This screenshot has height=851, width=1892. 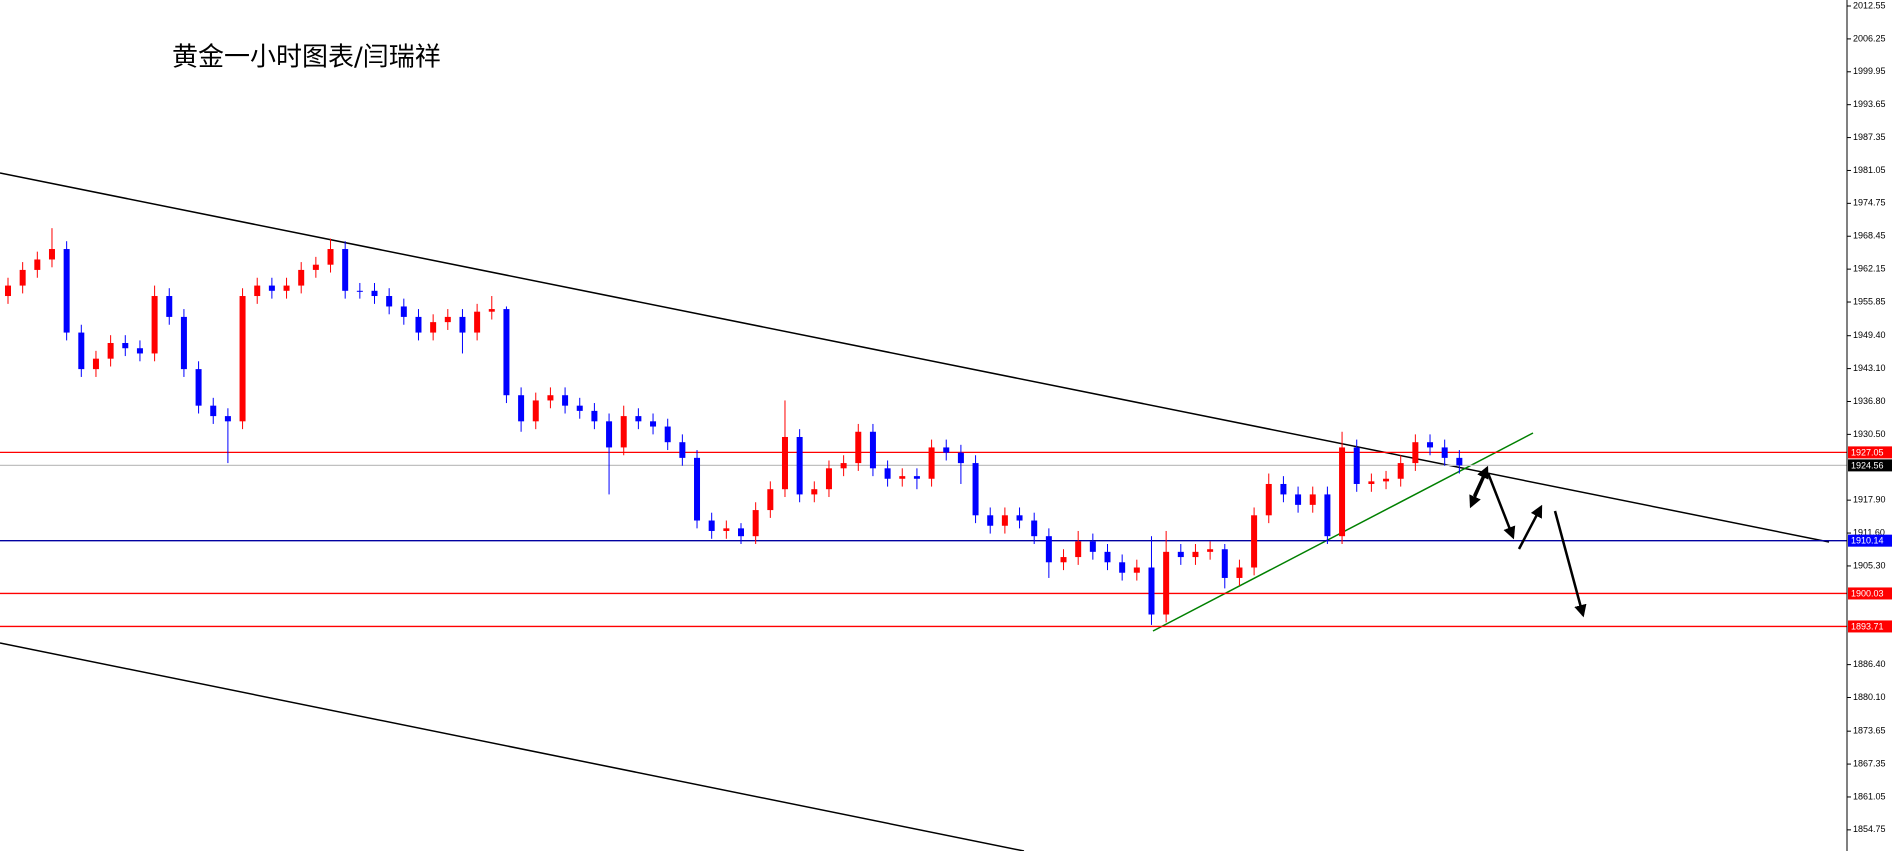 I want to click on y-tick-label: 1854.75, so click(x=1869, y=829).